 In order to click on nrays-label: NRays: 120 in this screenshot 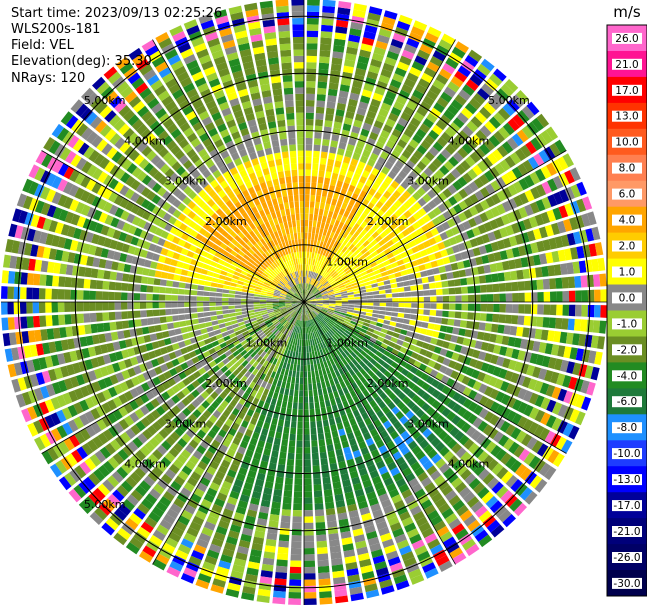, I will do `click(48, 78)`.